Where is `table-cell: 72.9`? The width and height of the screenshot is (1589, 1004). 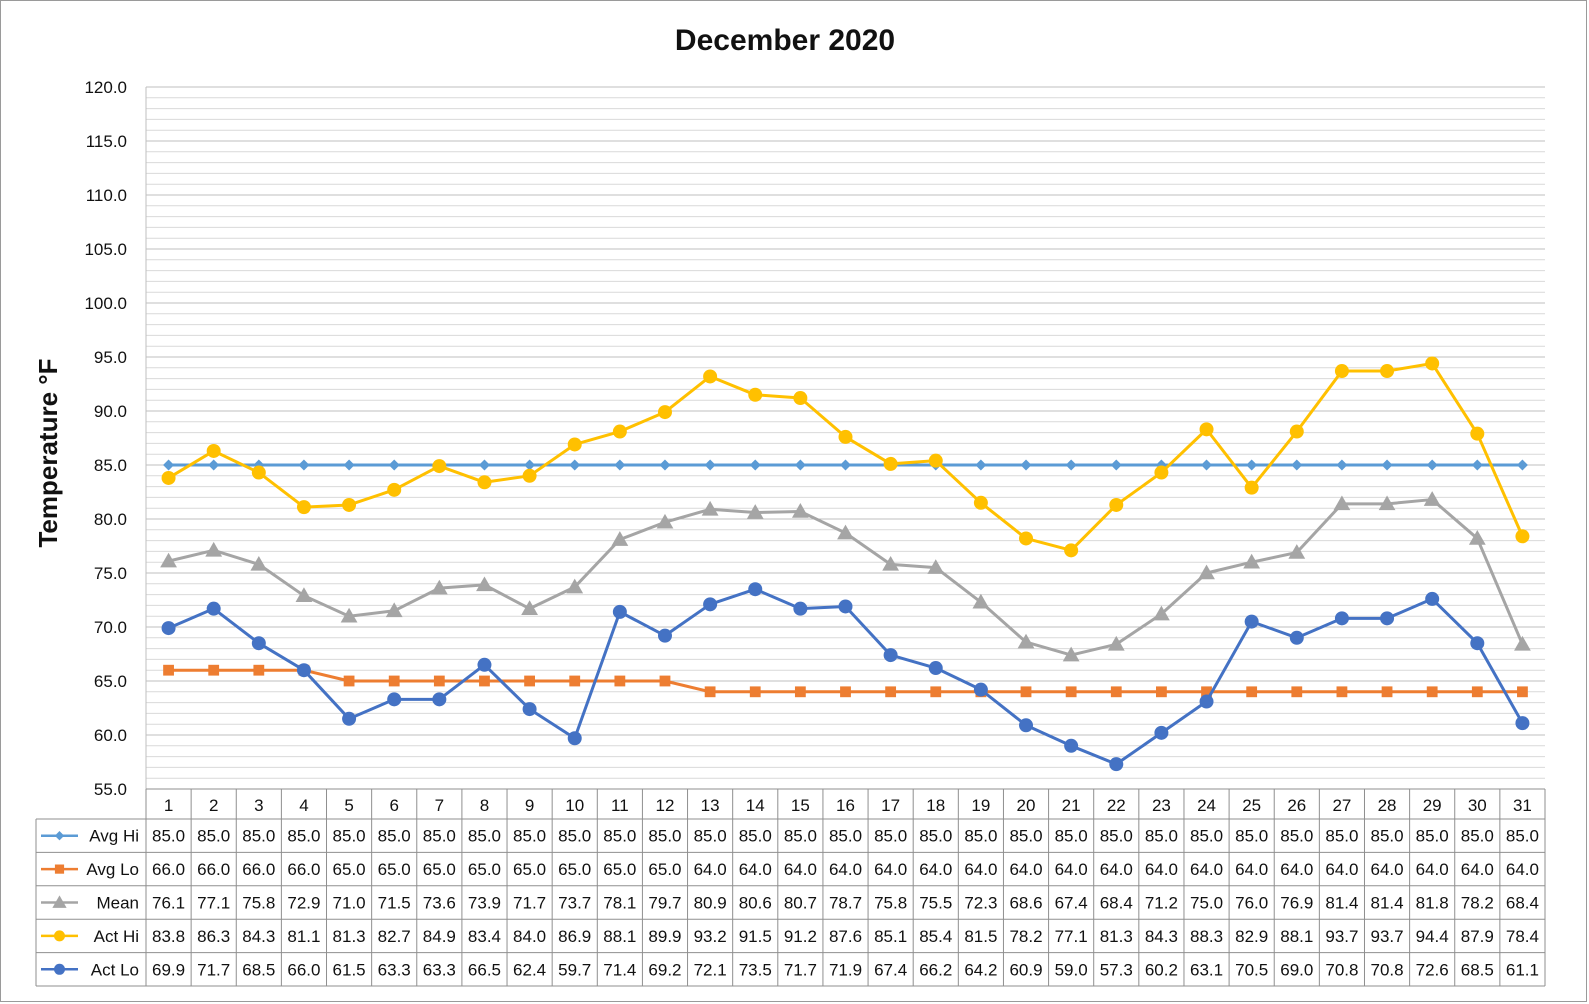 table-cell: 72.9 is located at coordinates (303, 903).